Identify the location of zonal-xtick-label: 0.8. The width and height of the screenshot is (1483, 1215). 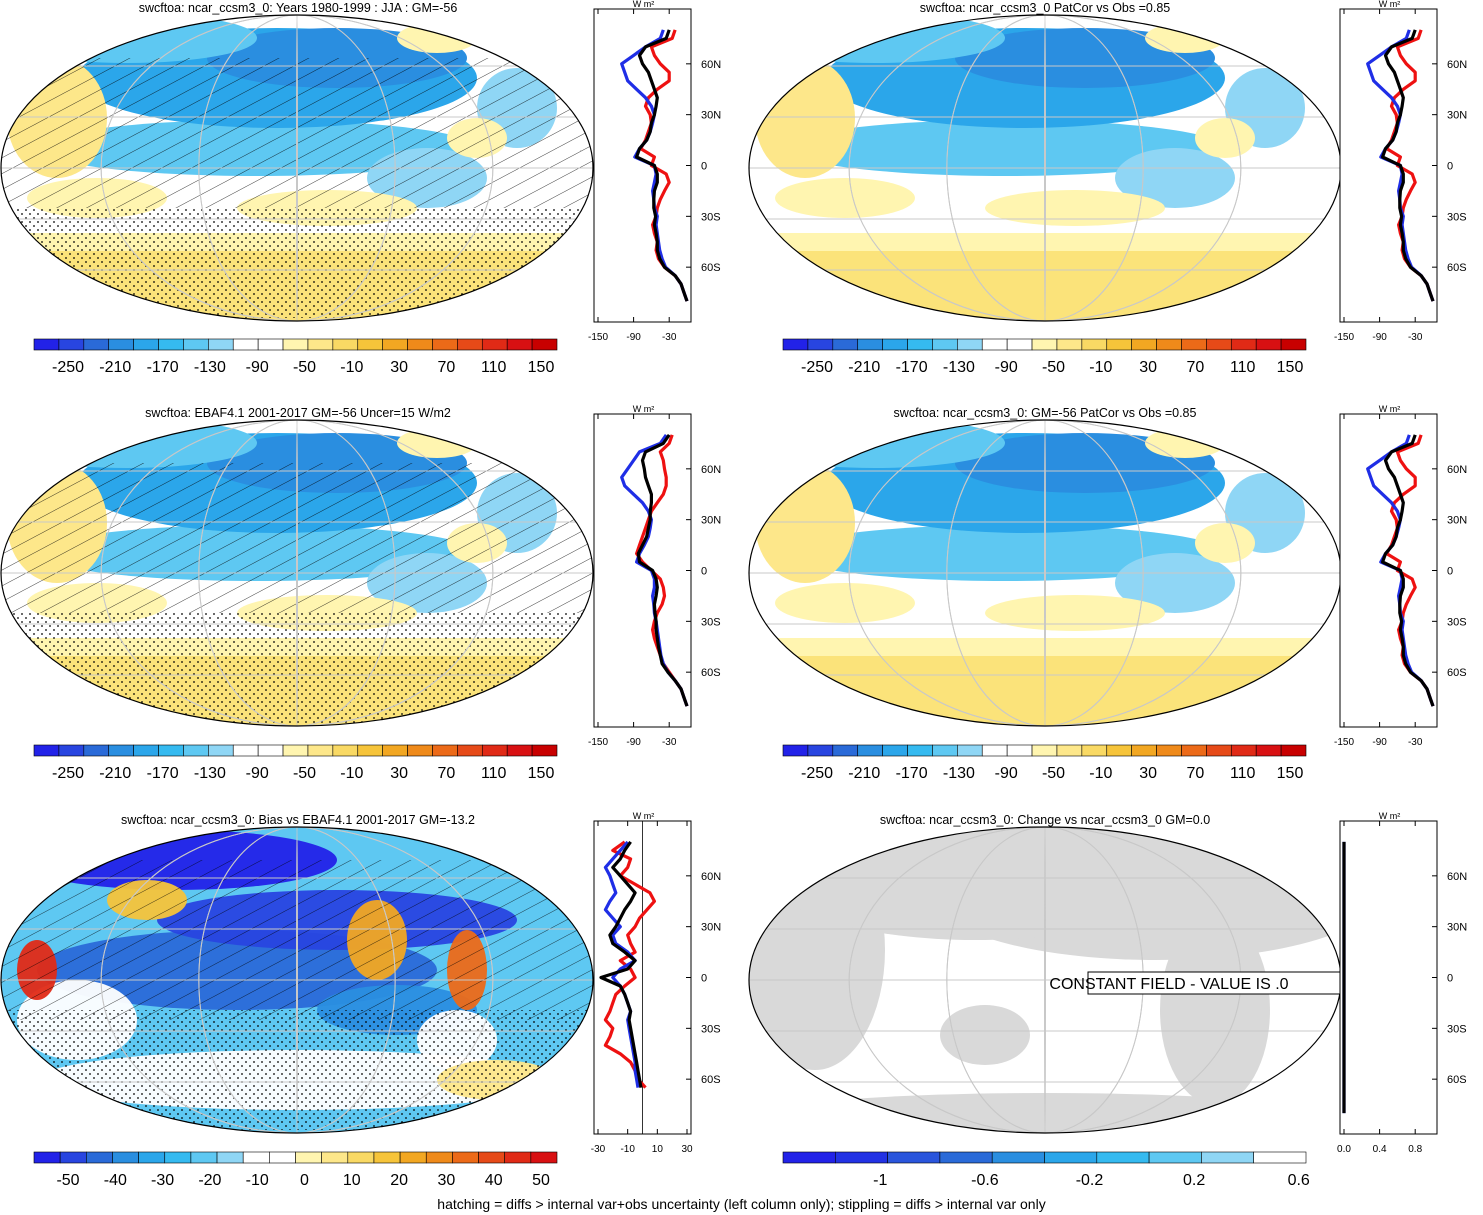
(1415, 1149).